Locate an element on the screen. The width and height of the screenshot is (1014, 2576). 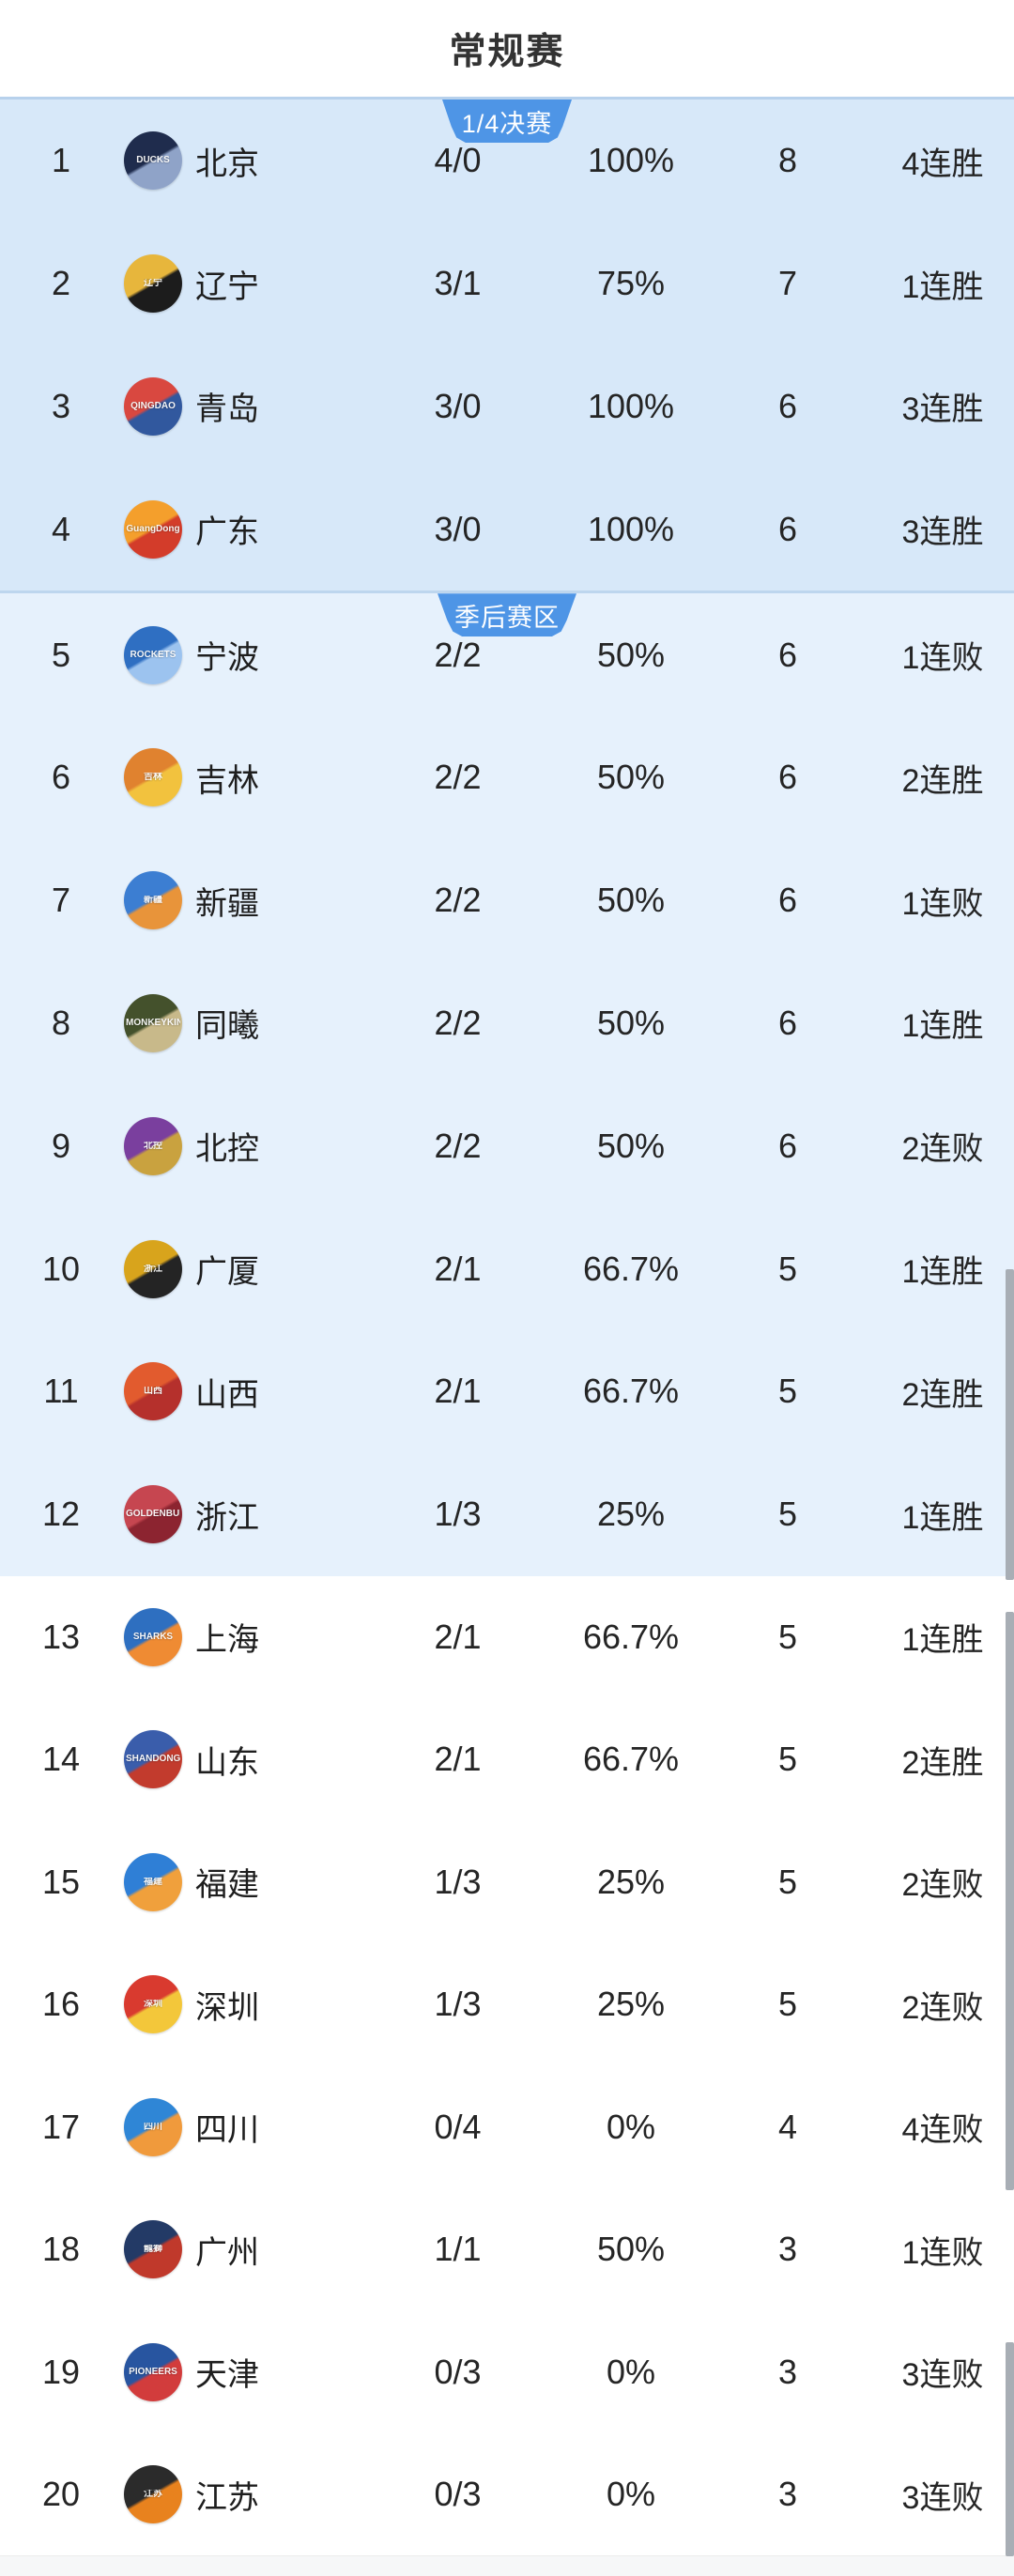
table-row: 18 龍獅 广州 1/1 50% 3 1连败 is located at coordinates (507, 2249).